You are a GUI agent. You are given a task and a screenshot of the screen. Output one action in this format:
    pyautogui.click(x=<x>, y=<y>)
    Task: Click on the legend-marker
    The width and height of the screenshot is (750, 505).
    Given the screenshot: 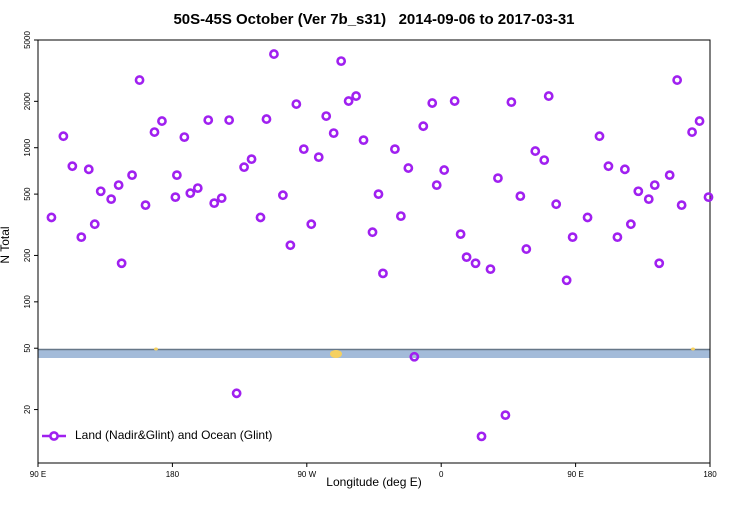 What is the action you would take?
    pyautogui.click(x=54, y=436)
    